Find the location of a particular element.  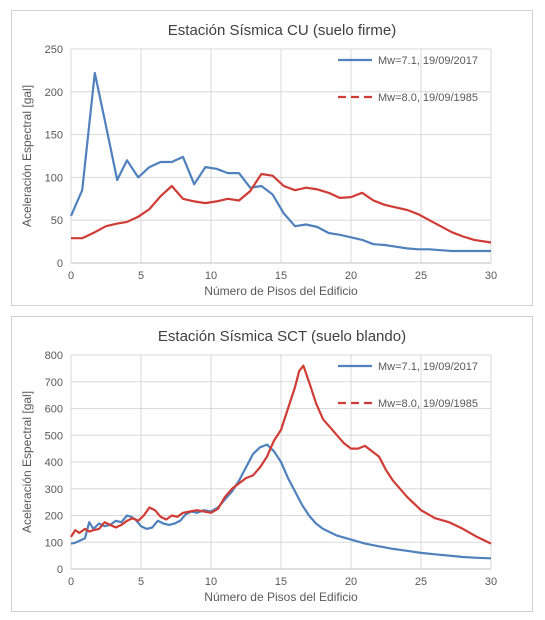

y-tick-label: 500 is located at coordinates (54, 436).